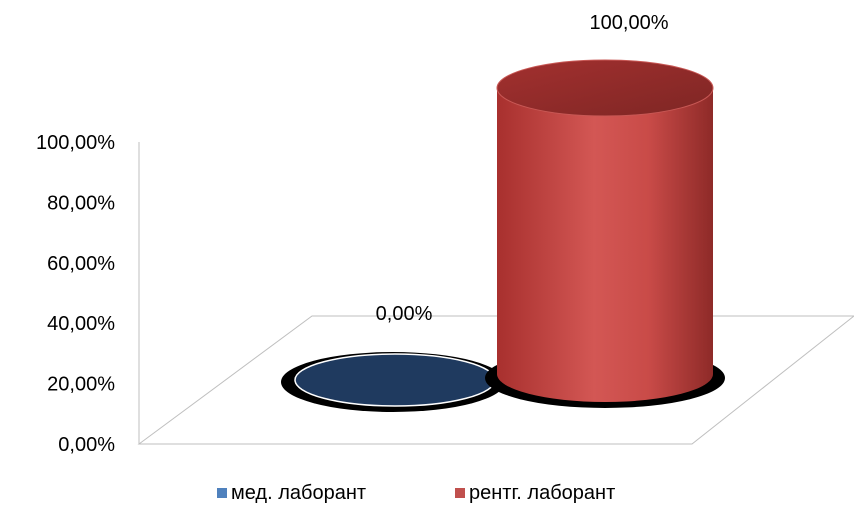  I want to click on bar-rentg-top, so click(605, 88).